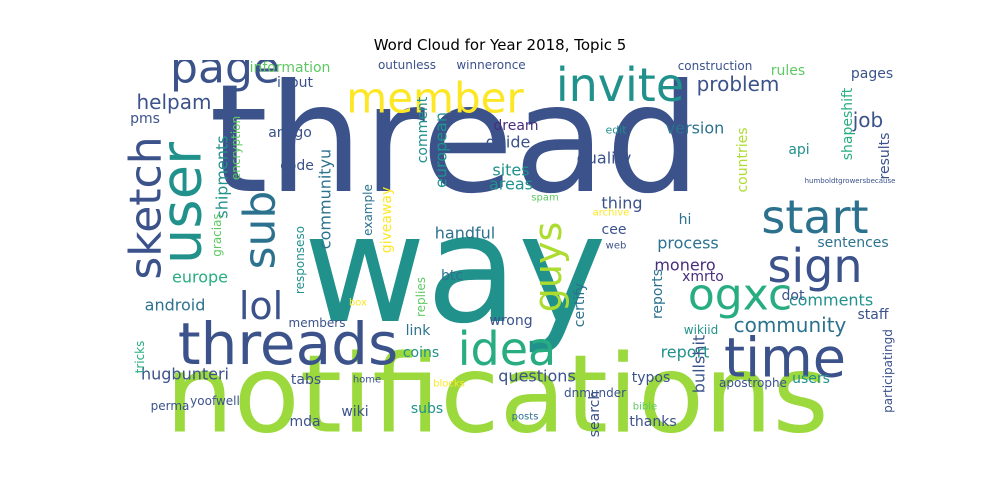  What do you see at coordinates (435, 98) in the screenshot?
I see `word-member: member` at bounding box center [435, 98].